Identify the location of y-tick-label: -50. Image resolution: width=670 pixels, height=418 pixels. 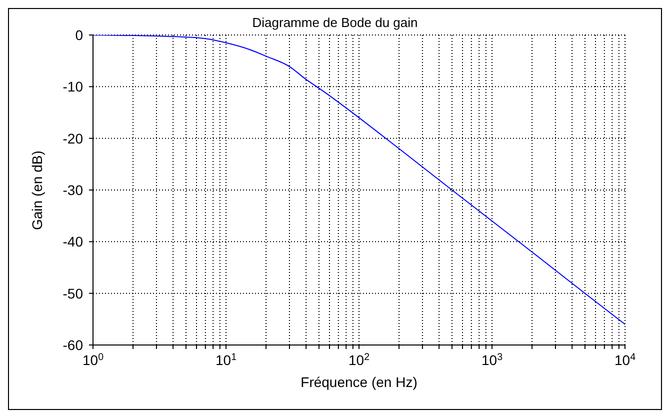
(73, 293).